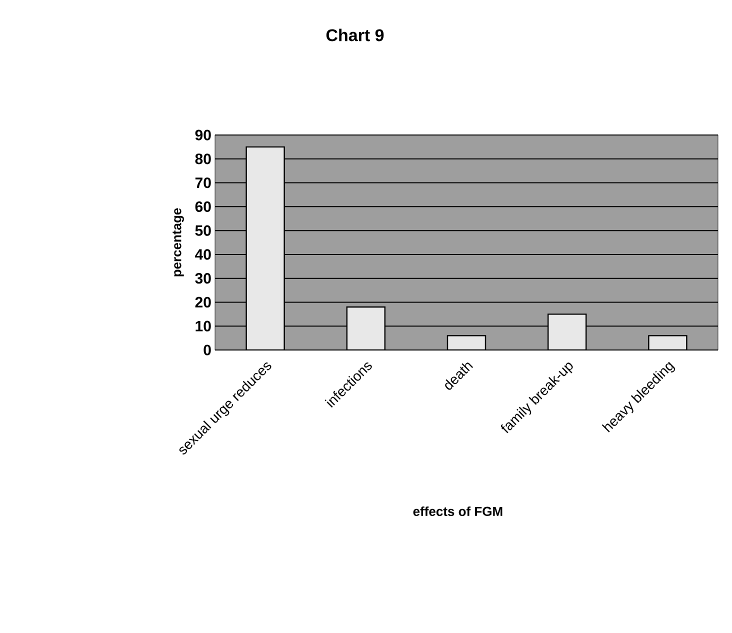 The image size is (732, 633). I want to click on y-tick-label: 10, so click(203, 326).